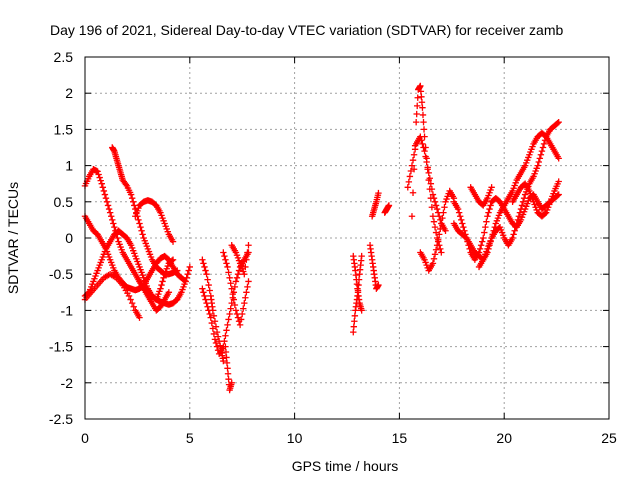  What do you see at coordinates (374, 267) in the screenshot?
I see `series-trace-o` at bounding box center [374, 267].